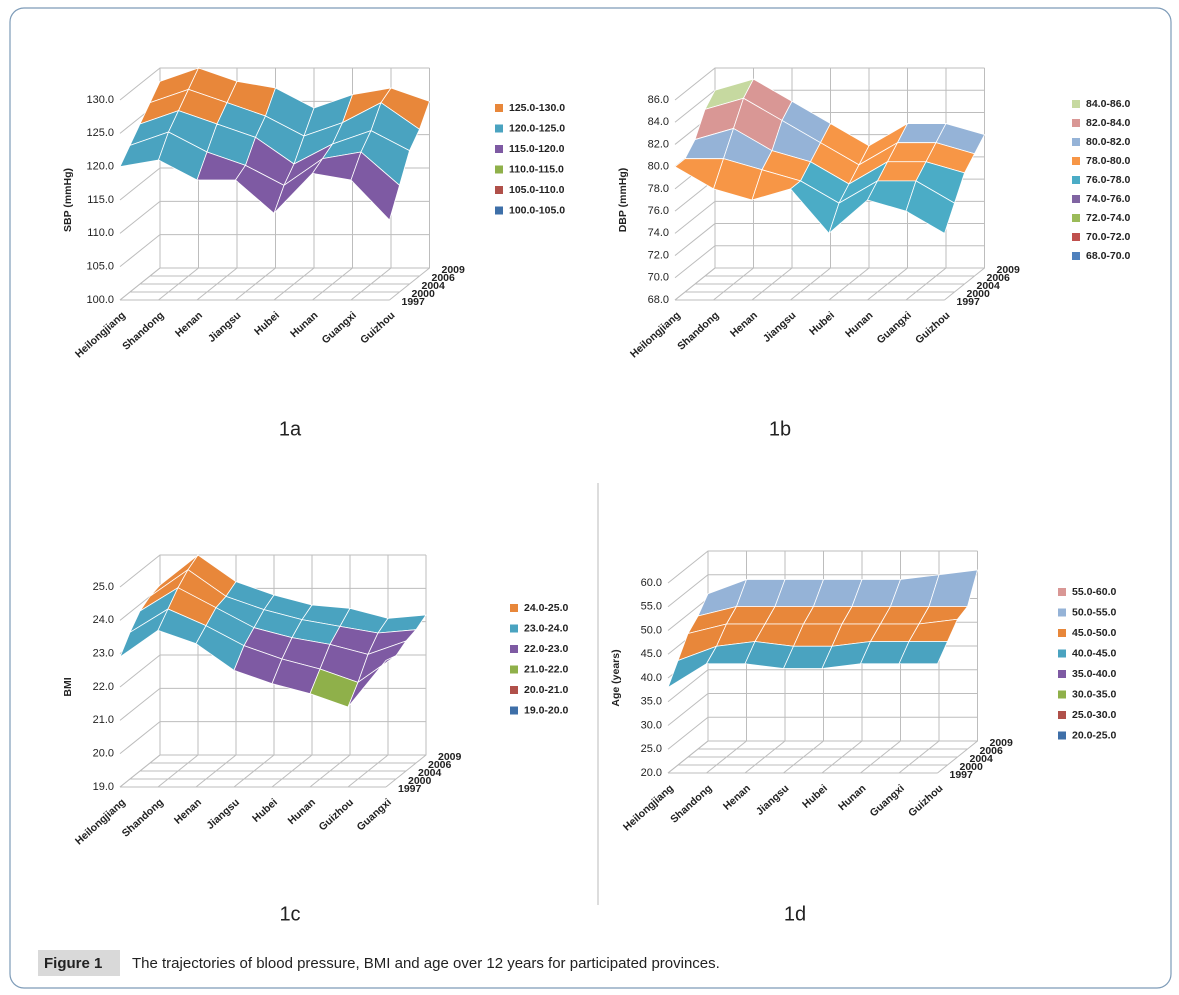  I want to click on legend-label: 105.0-110.0, so click(537, 190).